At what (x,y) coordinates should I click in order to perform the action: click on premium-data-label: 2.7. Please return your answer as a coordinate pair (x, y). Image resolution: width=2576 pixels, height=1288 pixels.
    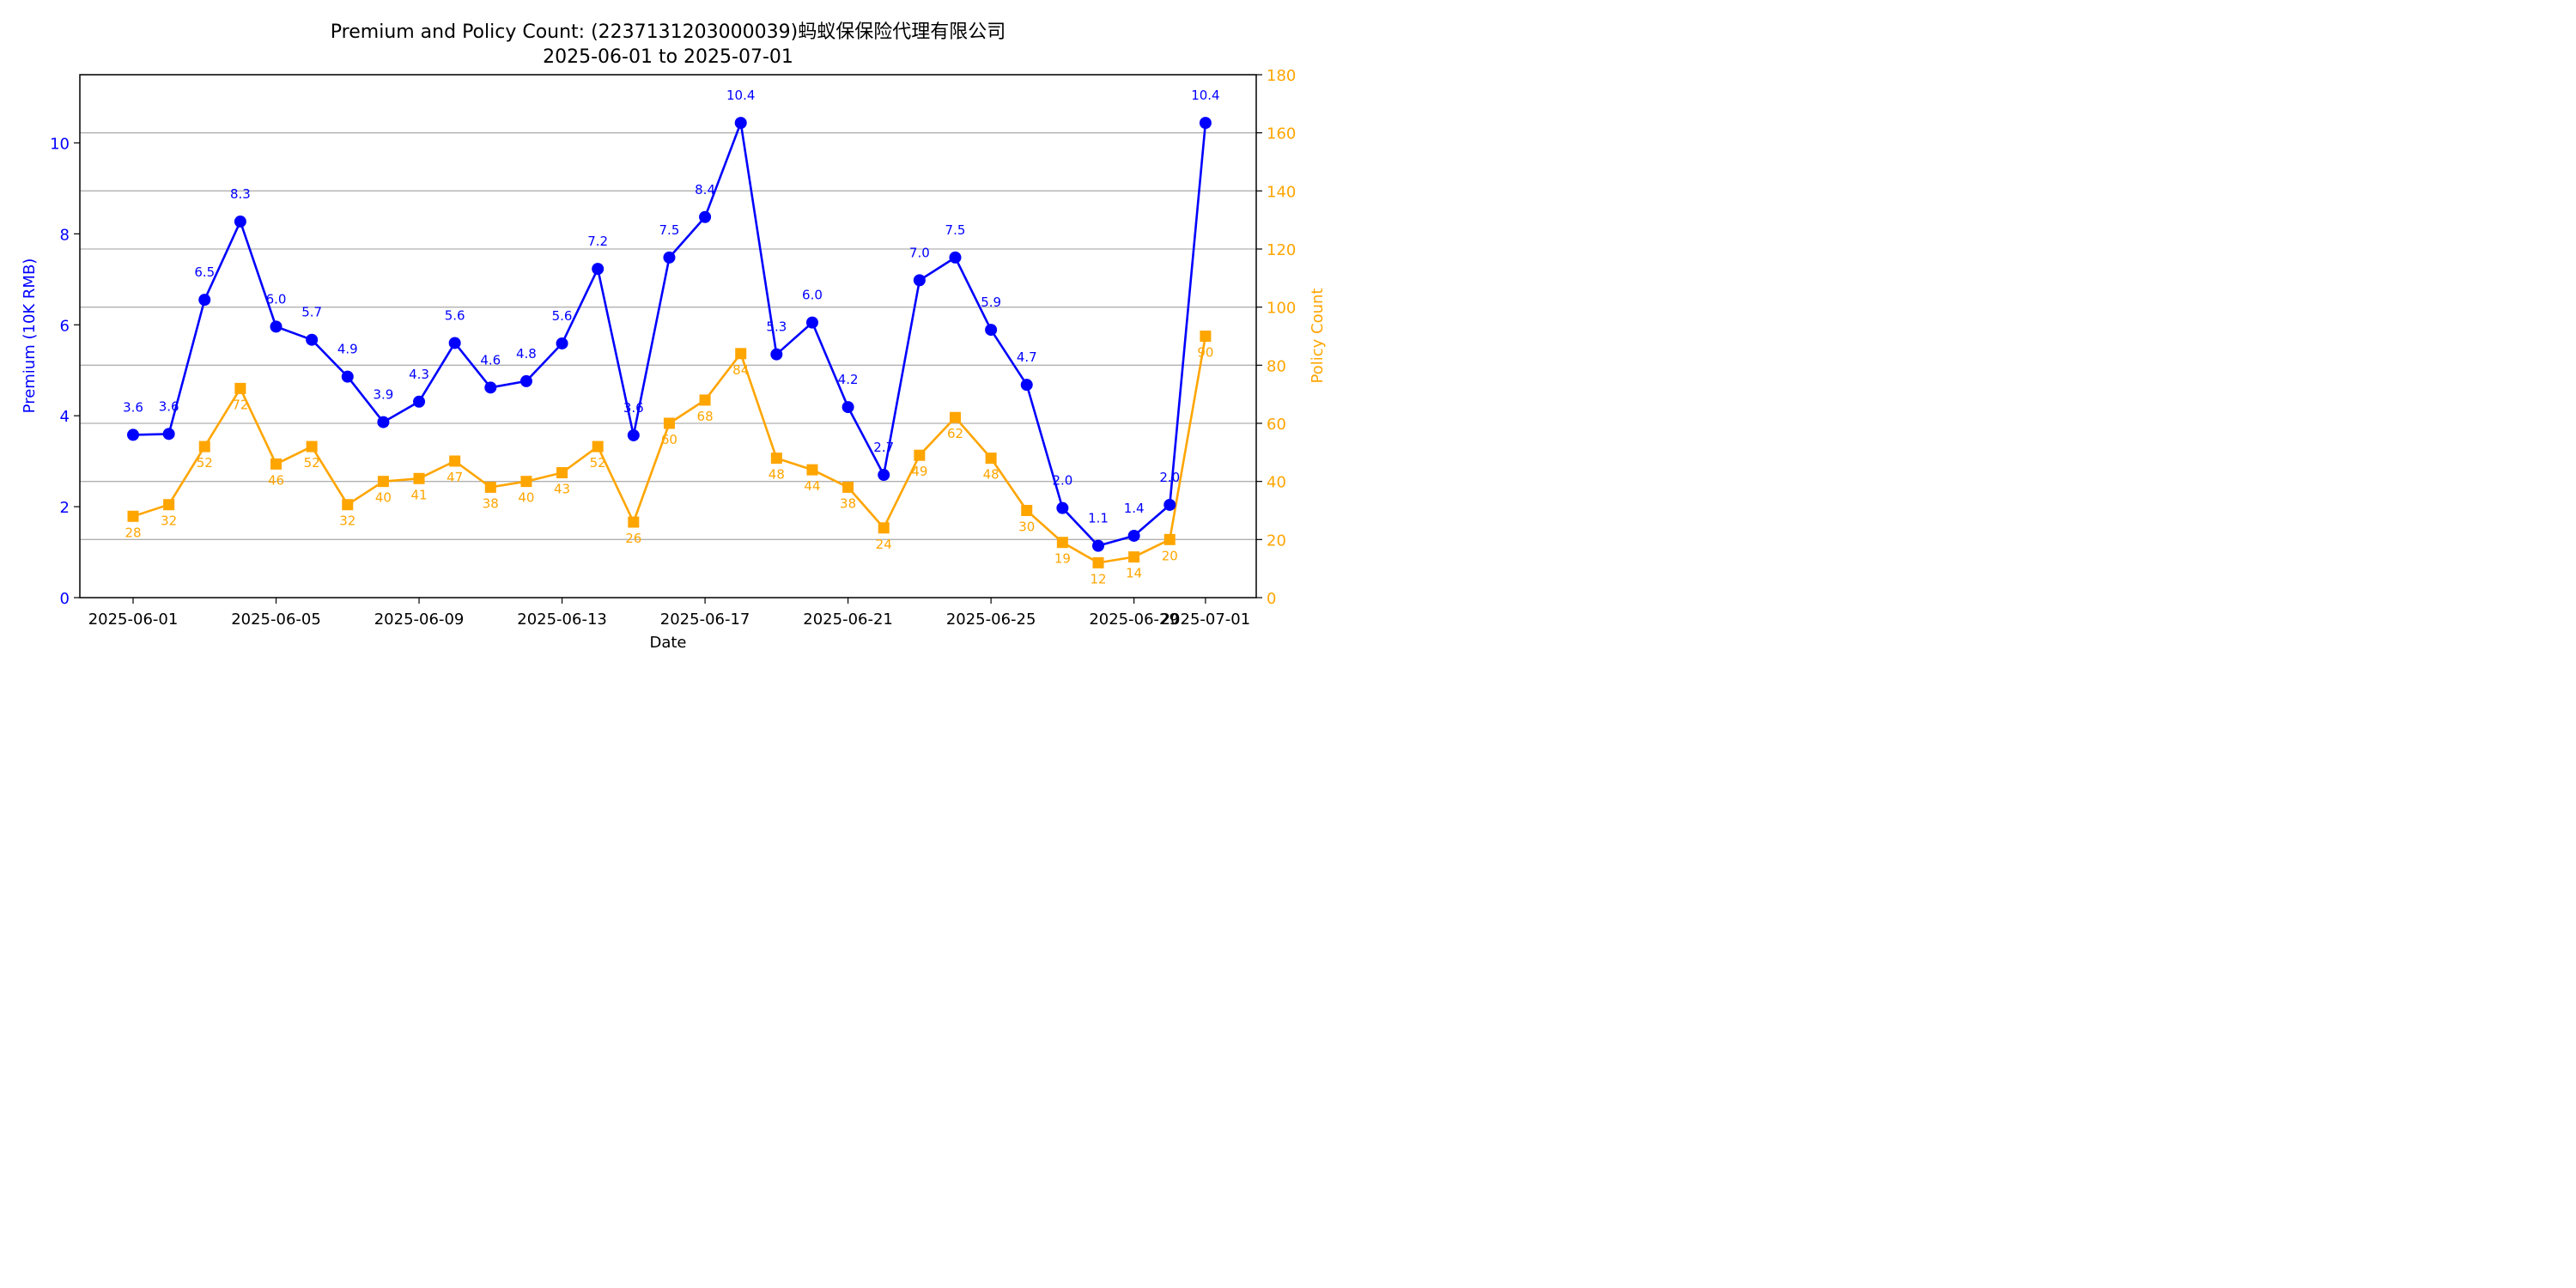
    Looking at the image, I should click on (884, 448).